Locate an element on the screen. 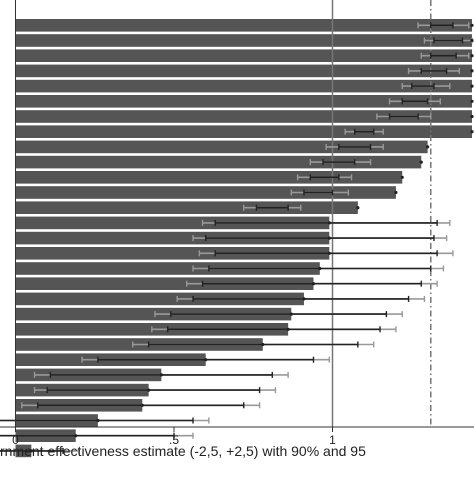  x-tick-label: .5 is located at coordinates (174, 440).